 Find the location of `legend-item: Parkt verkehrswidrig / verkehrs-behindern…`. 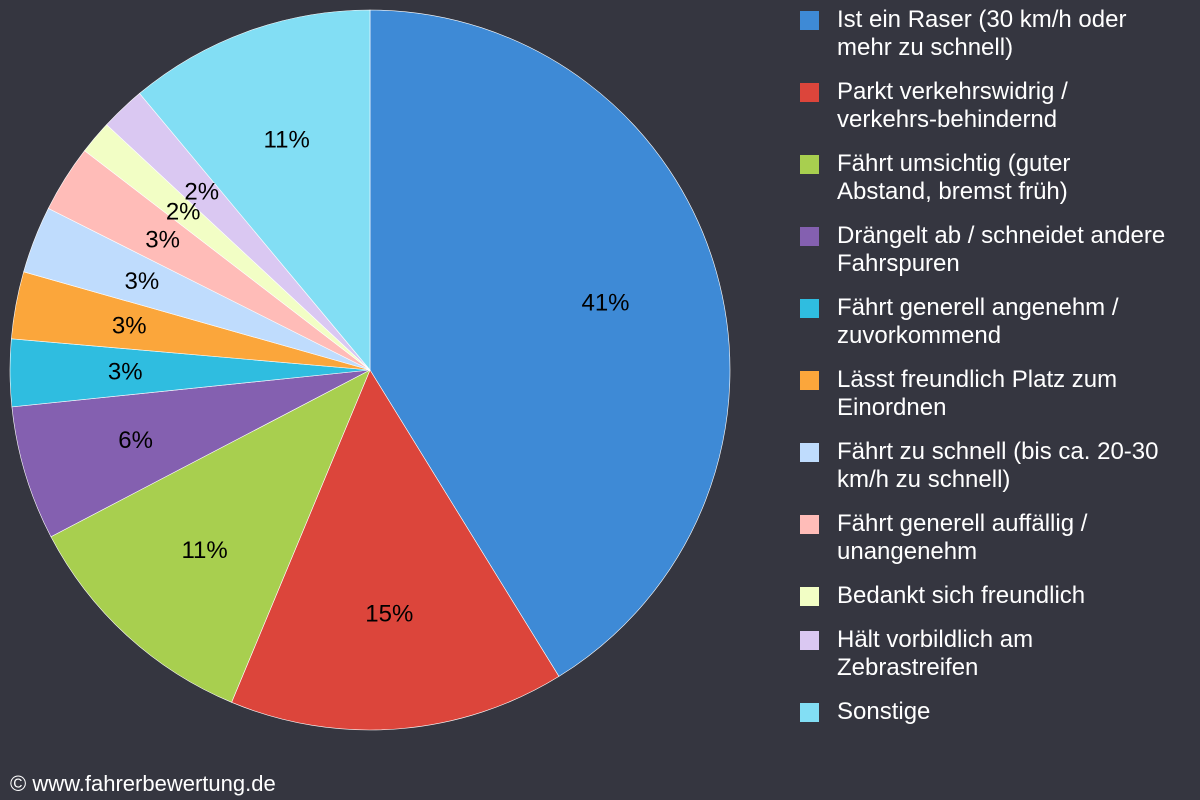

legend-item: Parkt verkehrswidrig / verkehrs-behindern… is located at coordinates (997, 106).